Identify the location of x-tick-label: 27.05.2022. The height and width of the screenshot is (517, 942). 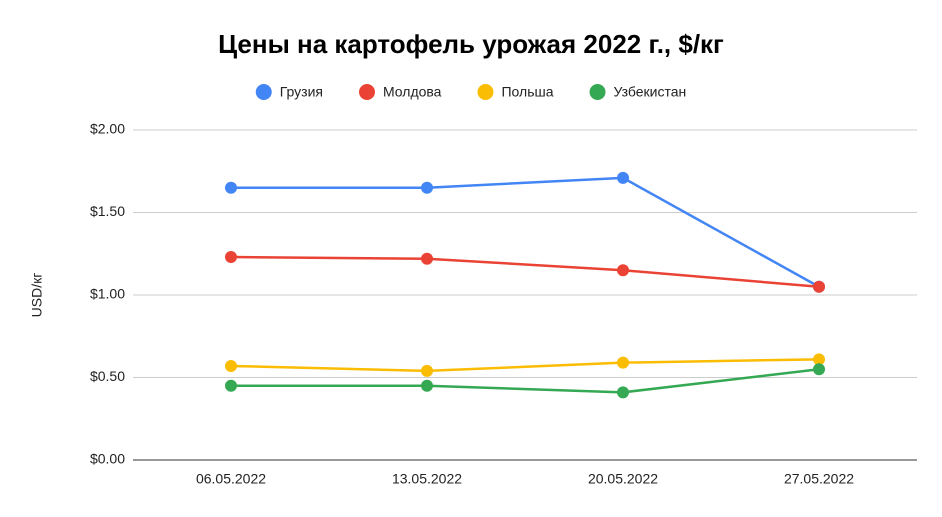
(819, 479).